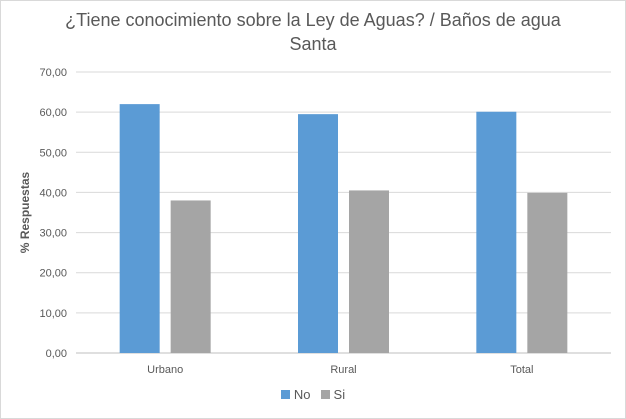 The height and width of the screenshot is (419, 626). I want to click on y-tick-label: 70,00, so click(53, 73).